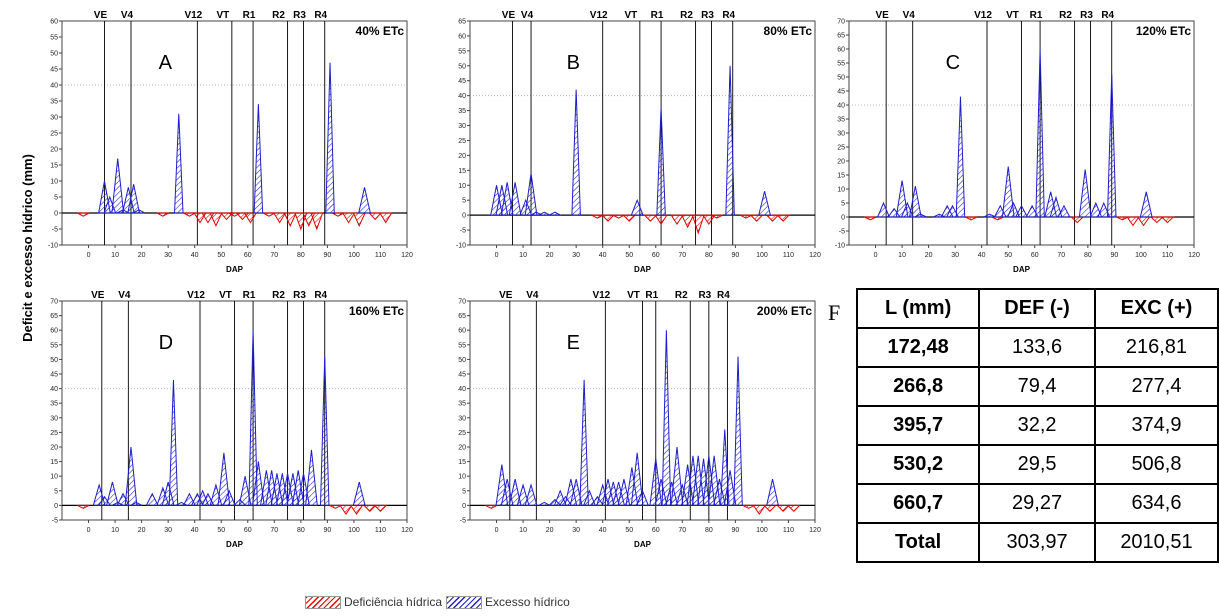 The image size is (1219, 616). What do you see at coordinates (815, 255) in the screenshot?
I see `x-tick-label: 120` at bounding box center [815, 255].